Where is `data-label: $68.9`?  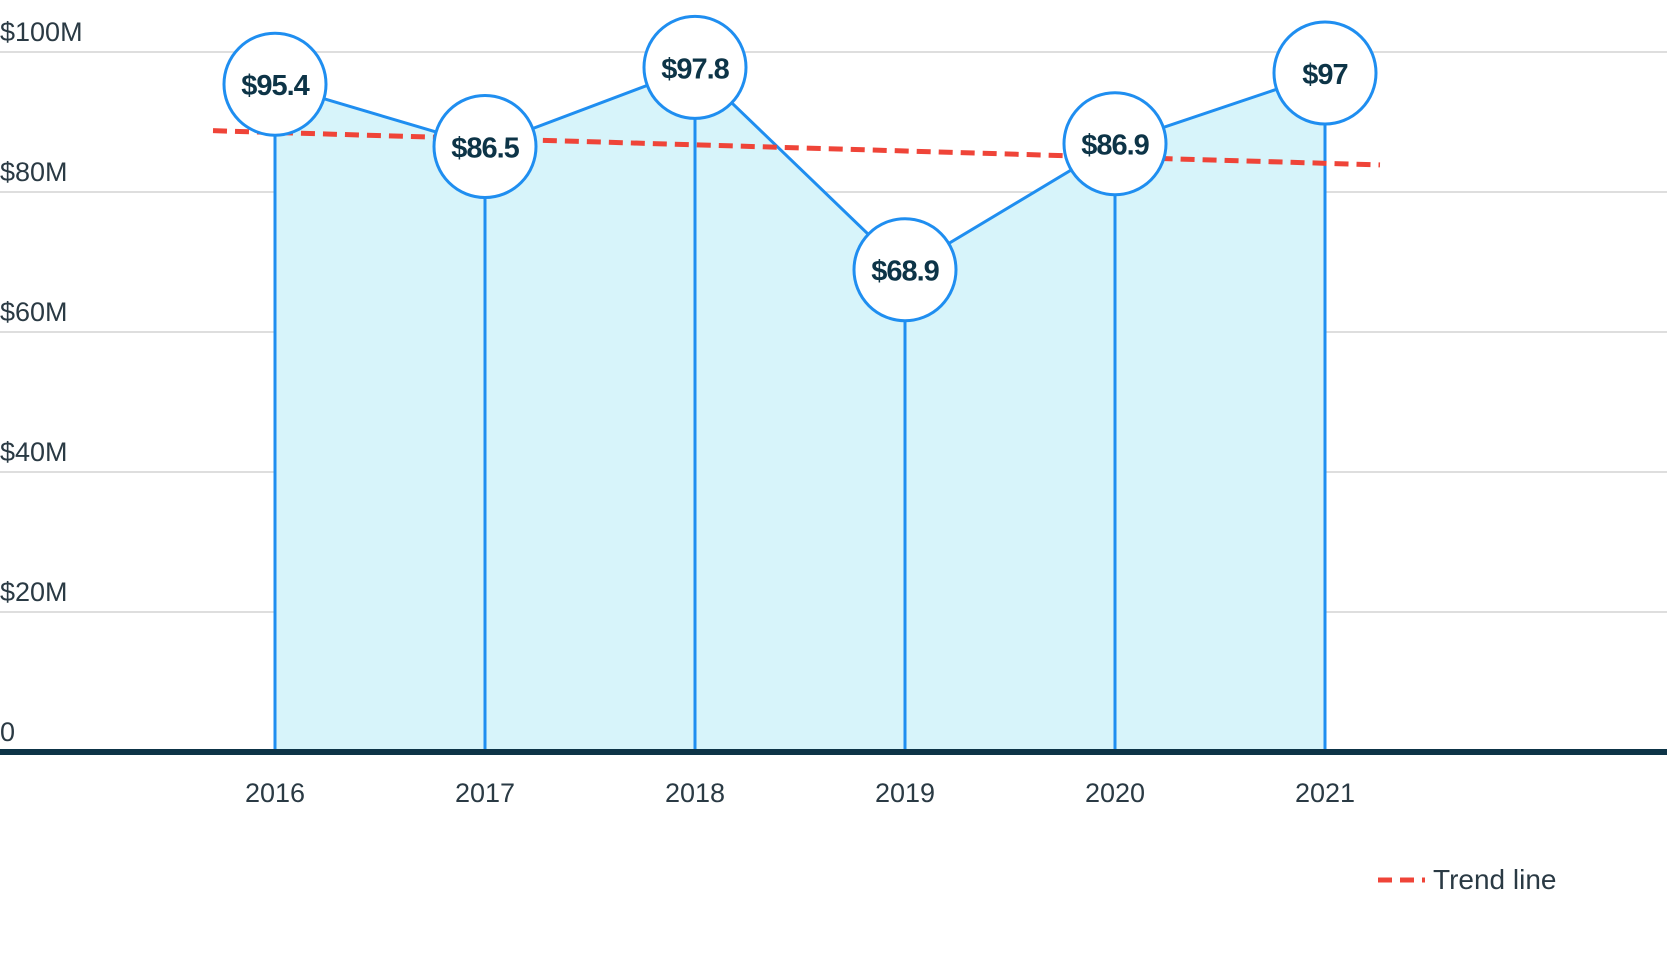 data-label: $68.9 is located at coordinates (905, 272).